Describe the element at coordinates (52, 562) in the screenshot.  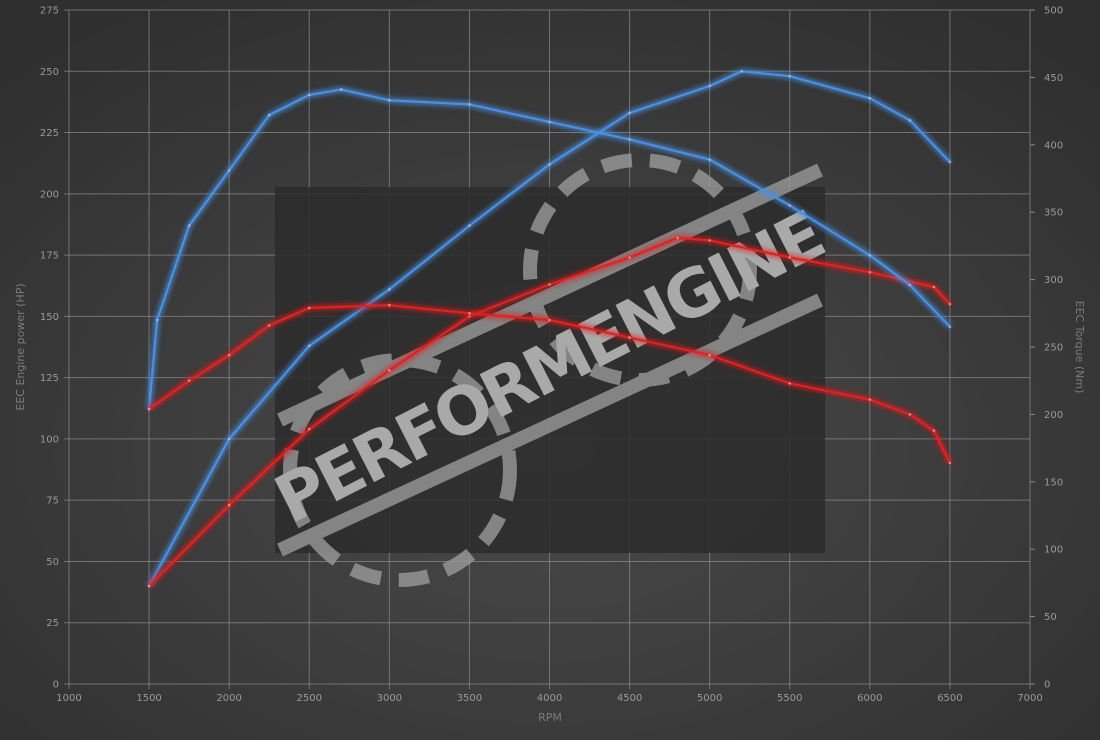
I see `y-left-tick-label: 50` at that location.